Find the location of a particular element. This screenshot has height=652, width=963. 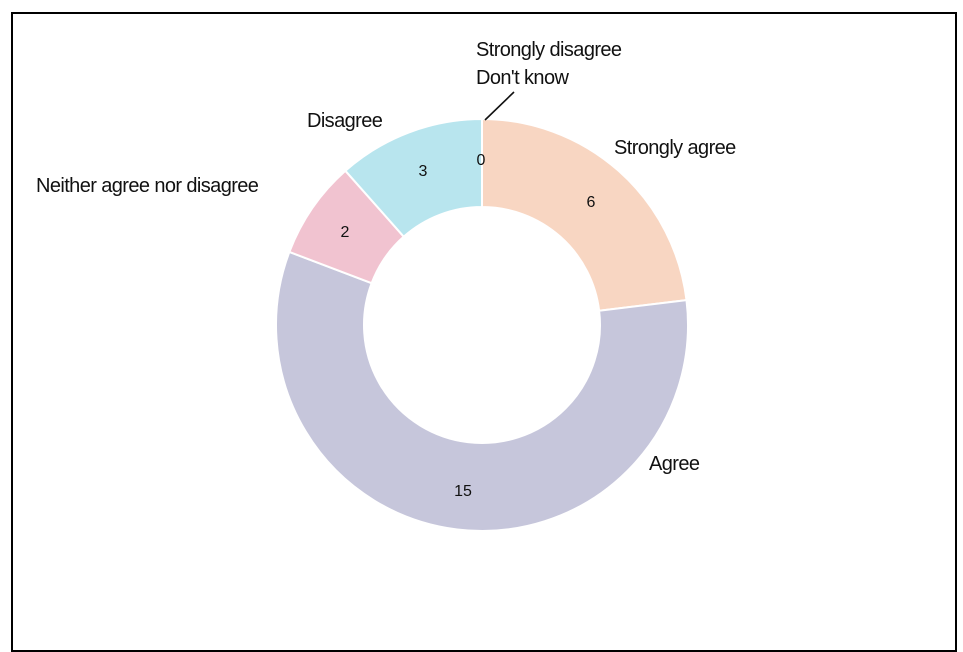

category-label-strongly-agree: Strongly agree is located at coordinates (675, 148).